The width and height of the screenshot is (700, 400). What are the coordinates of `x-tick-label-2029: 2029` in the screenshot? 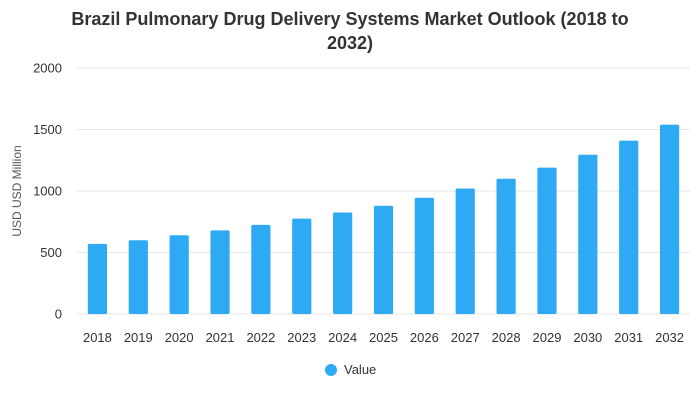 It's located at (547, 337).